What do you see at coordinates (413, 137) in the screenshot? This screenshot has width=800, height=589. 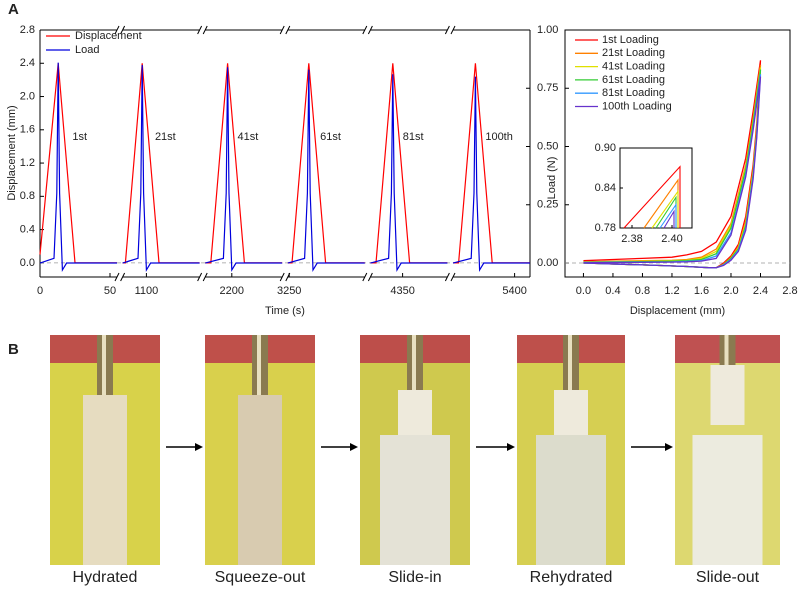 I see `panel-label: 81st` at bounding box center [413, 137].